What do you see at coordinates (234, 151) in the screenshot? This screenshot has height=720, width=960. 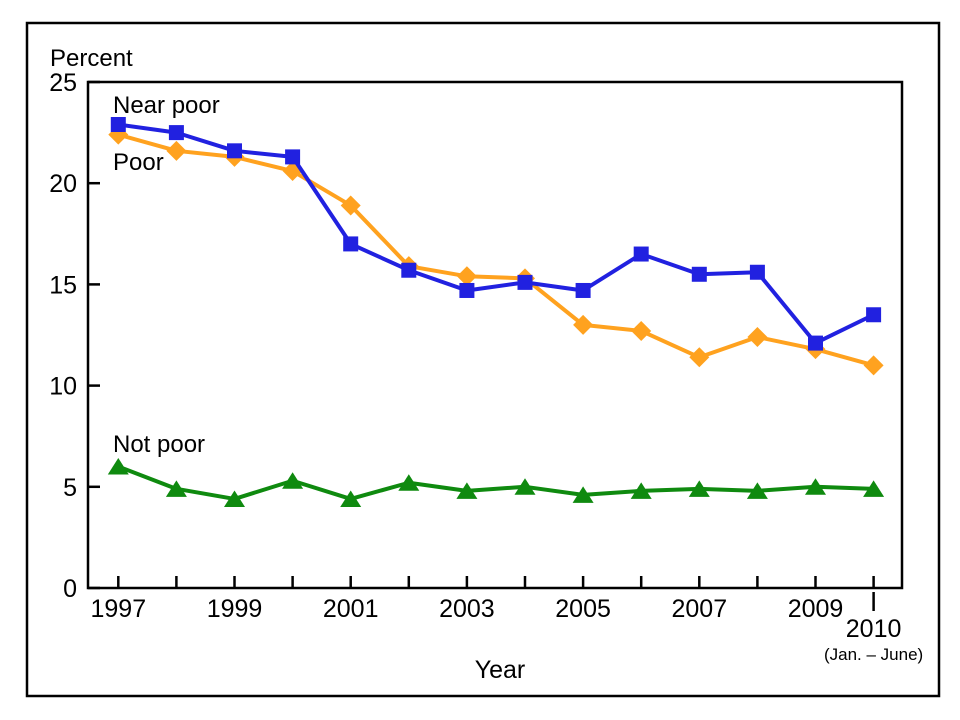 I see `marker-near-poor-1999` at bounding box center [234, 151].